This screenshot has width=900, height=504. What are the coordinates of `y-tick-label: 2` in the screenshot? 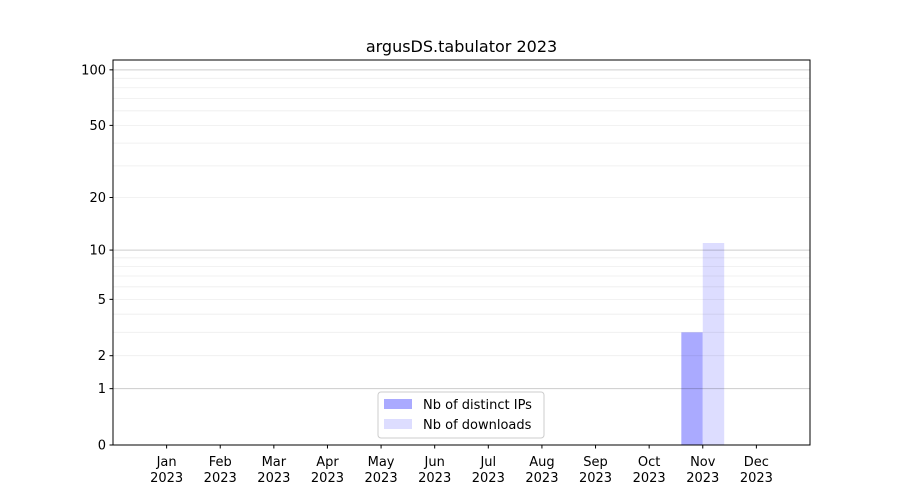 It's located at (102, 356).